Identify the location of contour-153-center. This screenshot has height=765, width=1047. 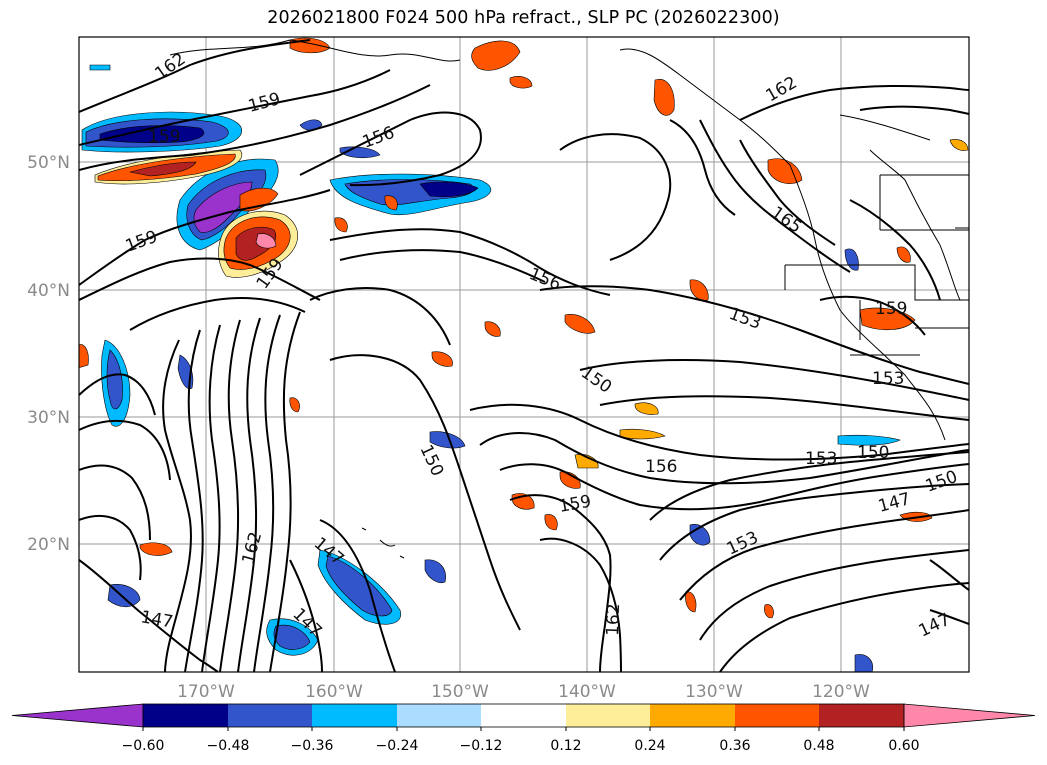
(774, 380).